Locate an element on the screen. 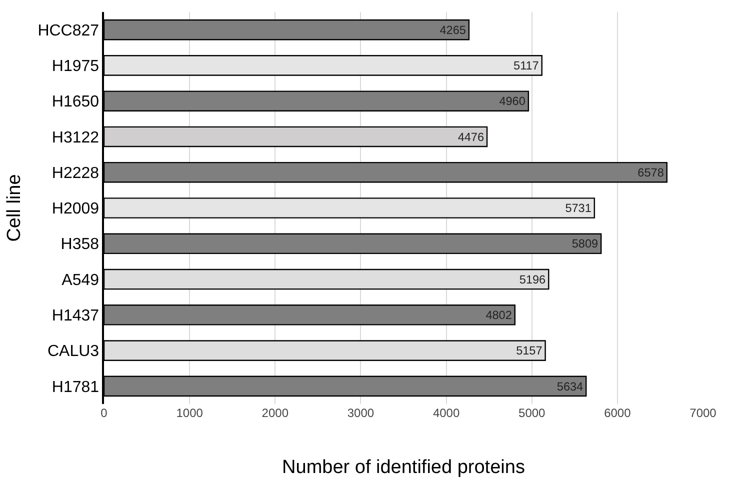 This screenshot has height=485, width=729. y-tick-label: H358 is located at coordinates (80, 245).